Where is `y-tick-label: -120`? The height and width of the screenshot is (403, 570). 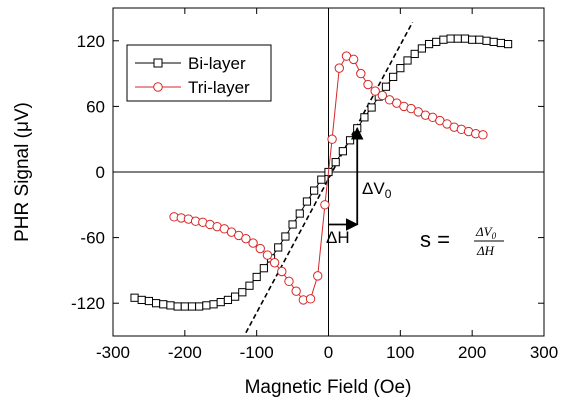 y-tick-label: -120 is located at coordinates (88, 303).